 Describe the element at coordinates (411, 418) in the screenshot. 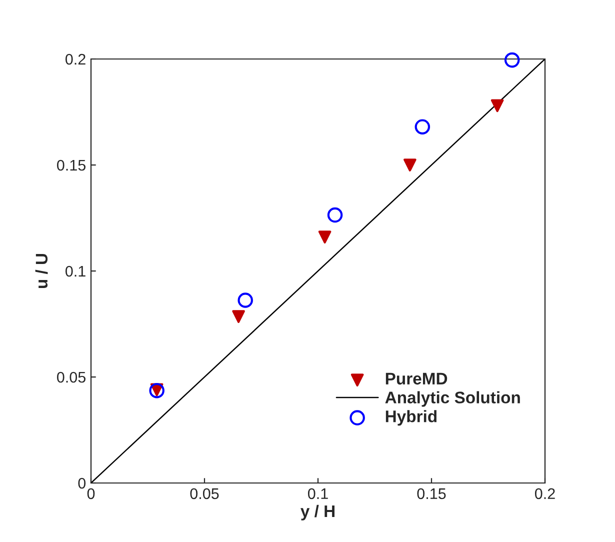

I see `legend-label: Hybrid` at that location.